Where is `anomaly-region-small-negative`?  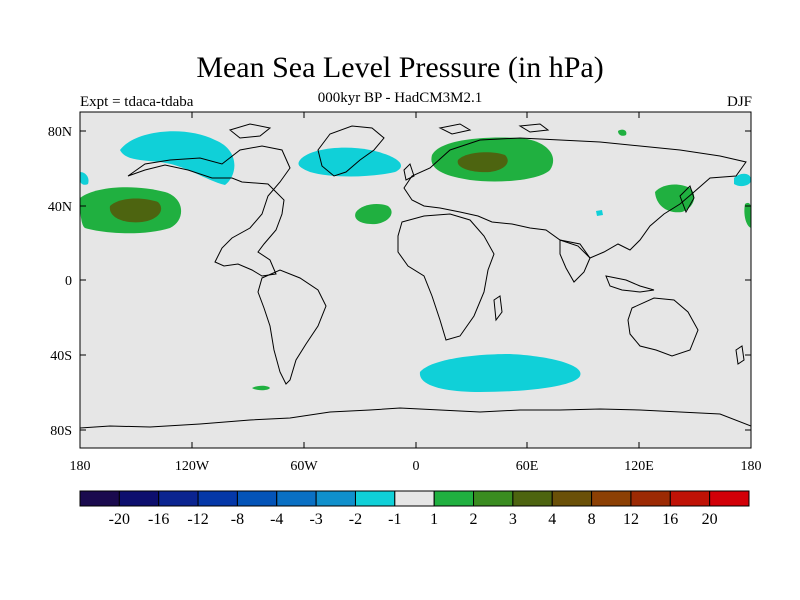
anomaly-region-small-negative is located at coordinates (599, 213).